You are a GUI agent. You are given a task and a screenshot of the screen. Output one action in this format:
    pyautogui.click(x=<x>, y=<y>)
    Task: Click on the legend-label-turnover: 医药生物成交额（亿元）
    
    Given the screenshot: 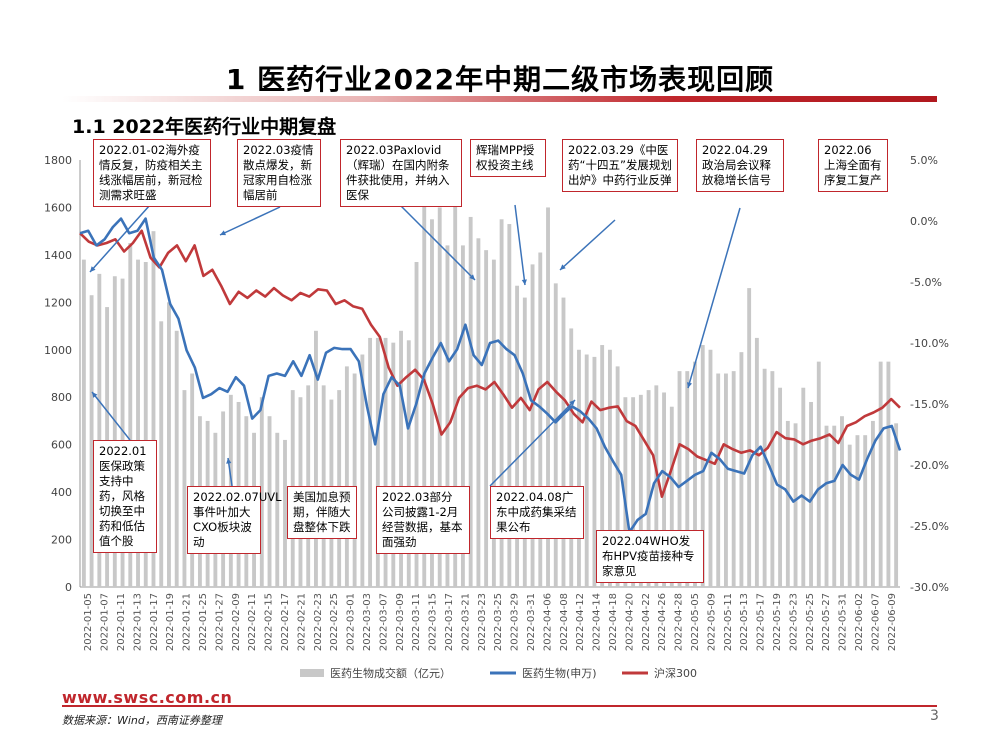 What is the action you would take?
    pyautogui.click(x=390, y=673)
    